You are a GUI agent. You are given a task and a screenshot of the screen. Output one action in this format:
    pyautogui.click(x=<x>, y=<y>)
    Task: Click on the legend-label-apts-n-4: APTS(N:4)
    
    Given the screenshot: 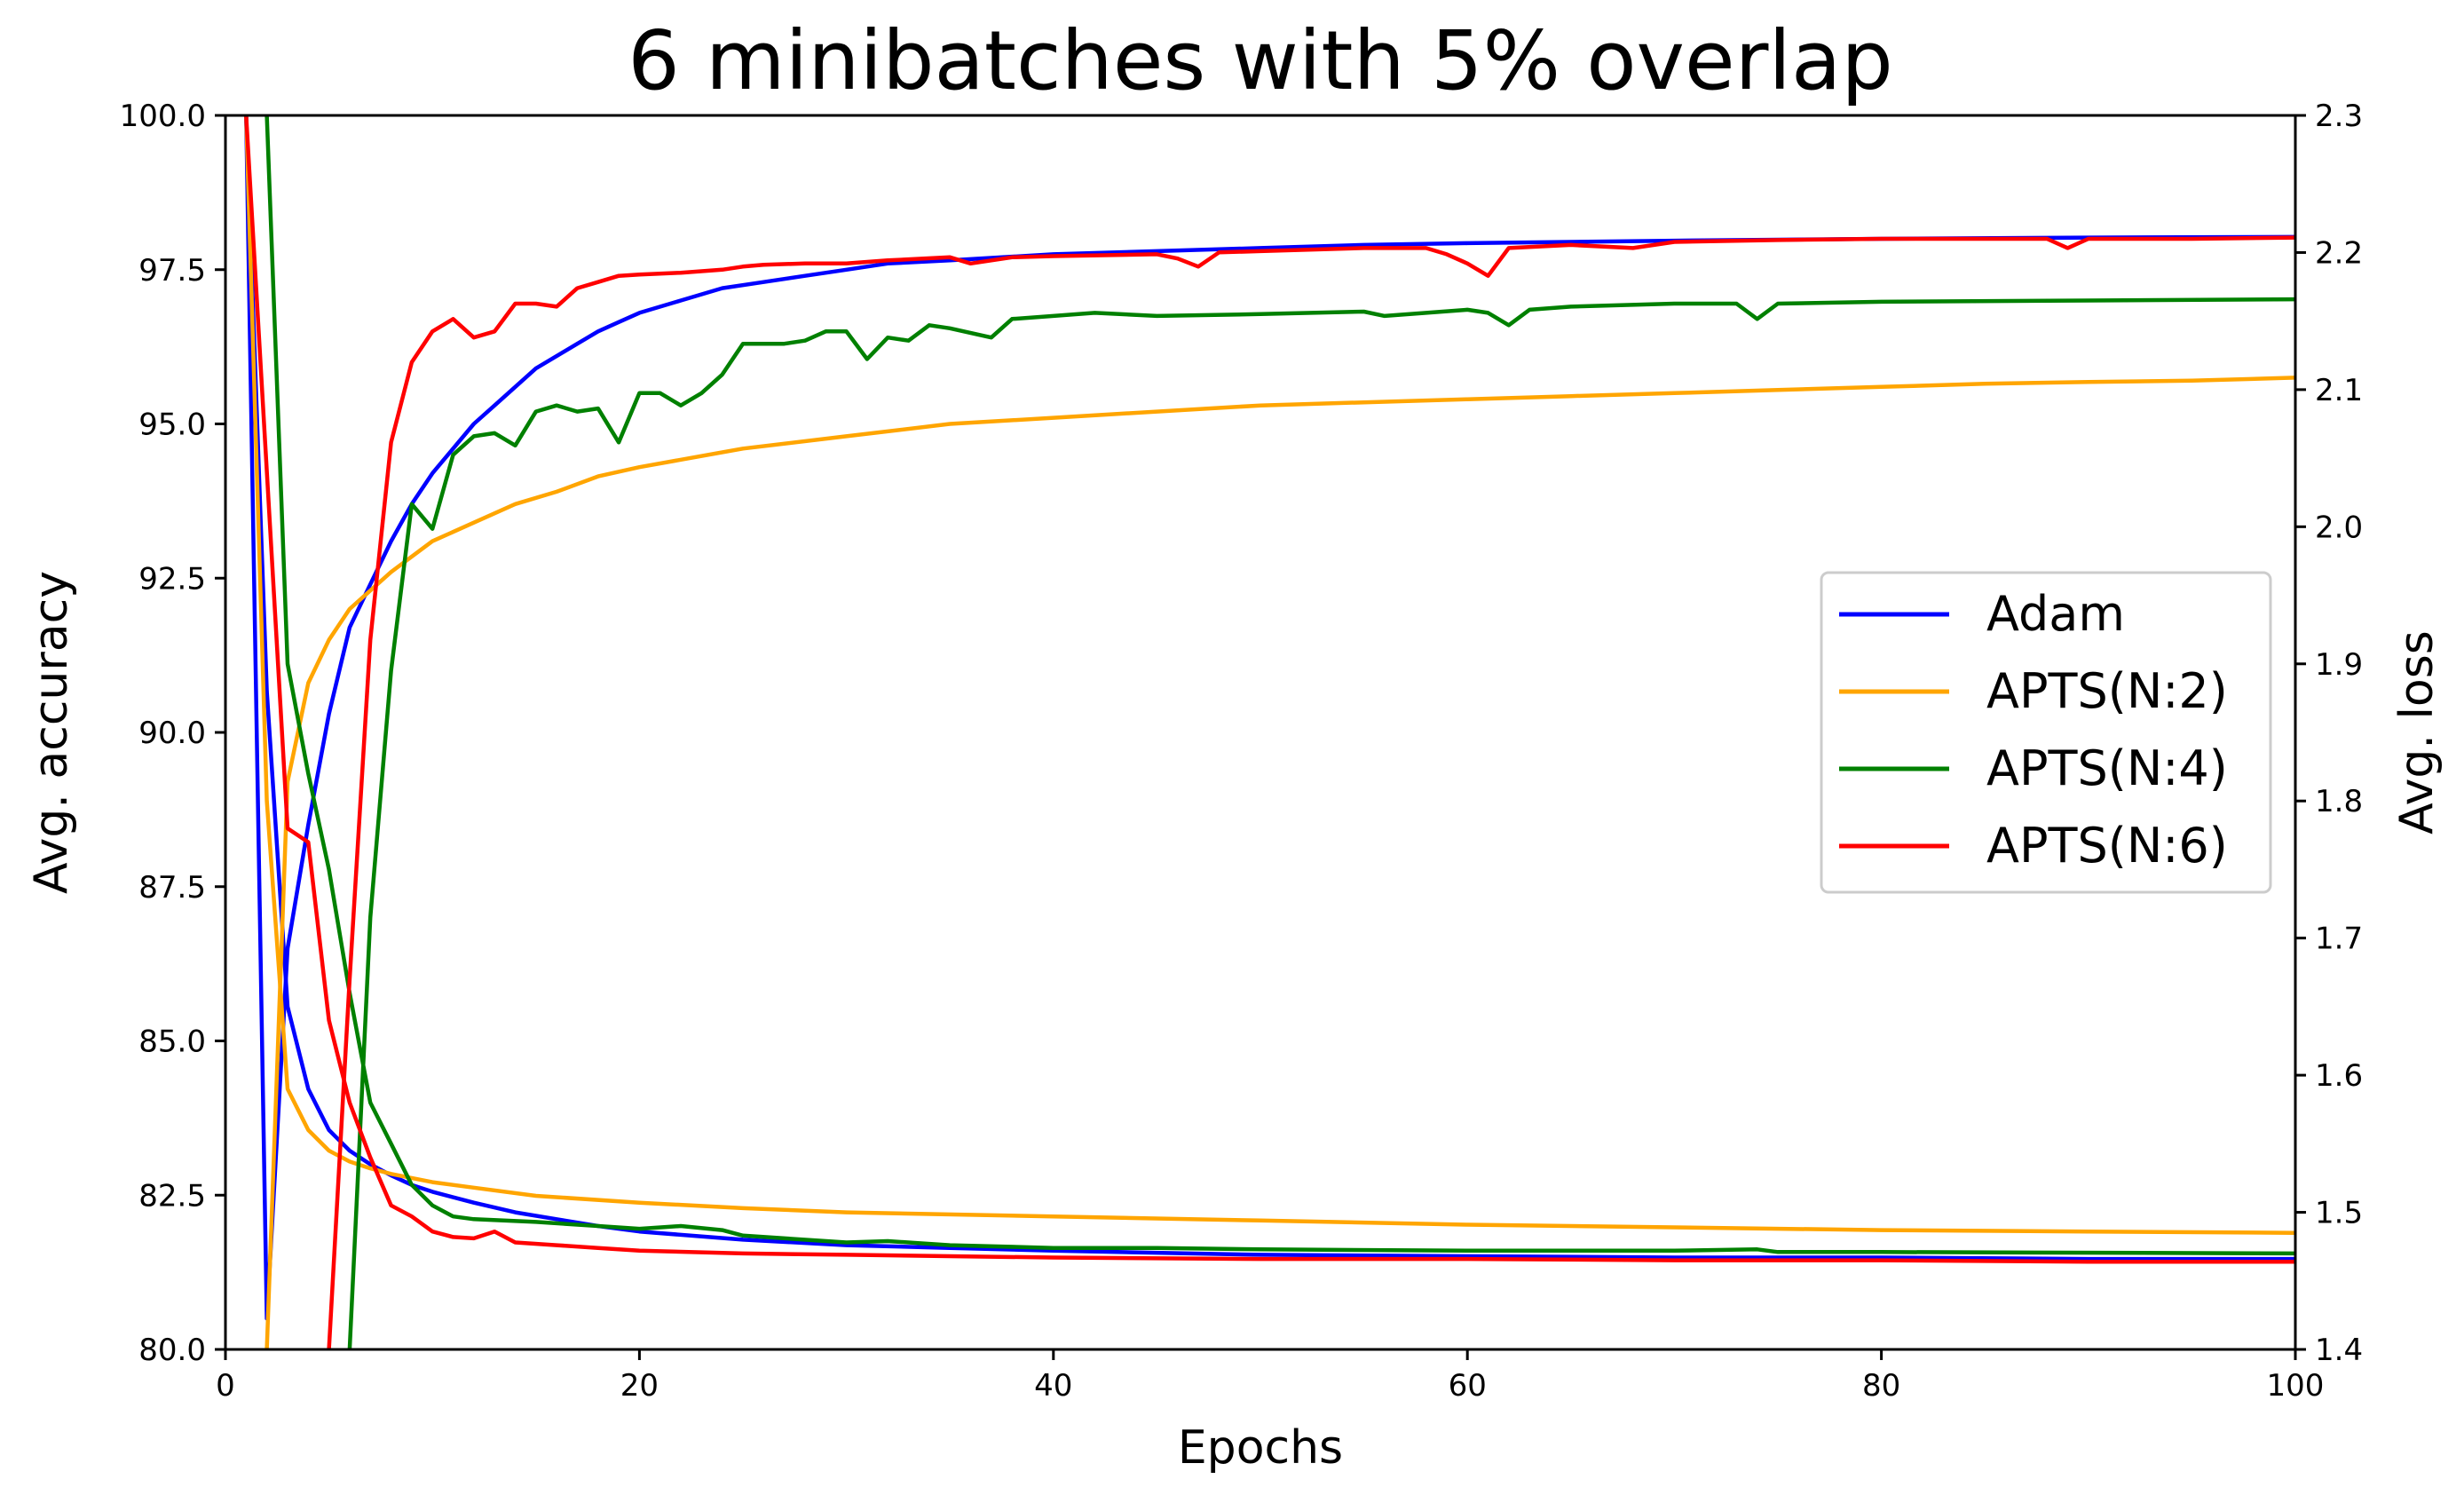 What is the action you would take?
    pyautogui.click(x=2107, y=768)
    